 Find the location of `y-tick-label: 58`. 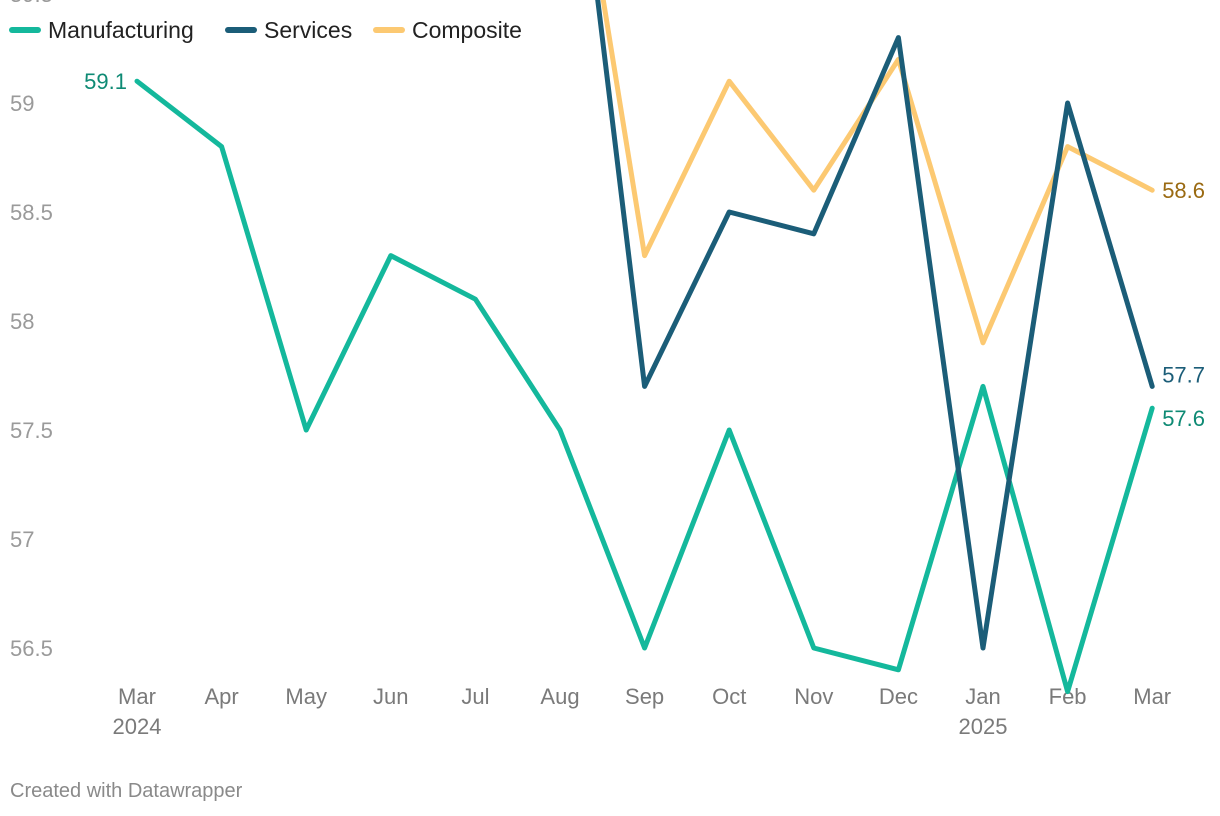

y-tick-label: 58 is located at coordinates (22, 321).